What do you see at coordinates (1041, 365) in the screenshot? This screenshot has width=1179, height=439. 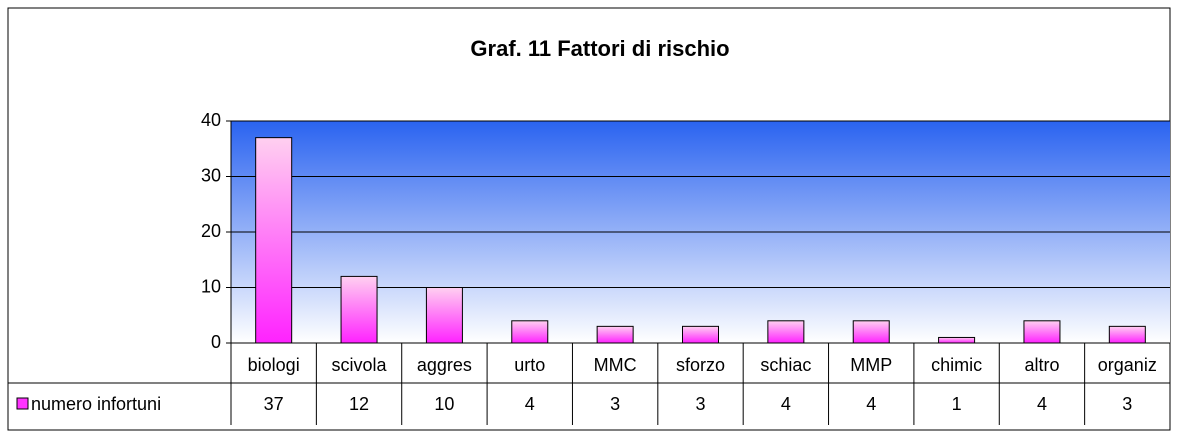 I see `x-tick-label: altro` at bounding box center [1041, 365].